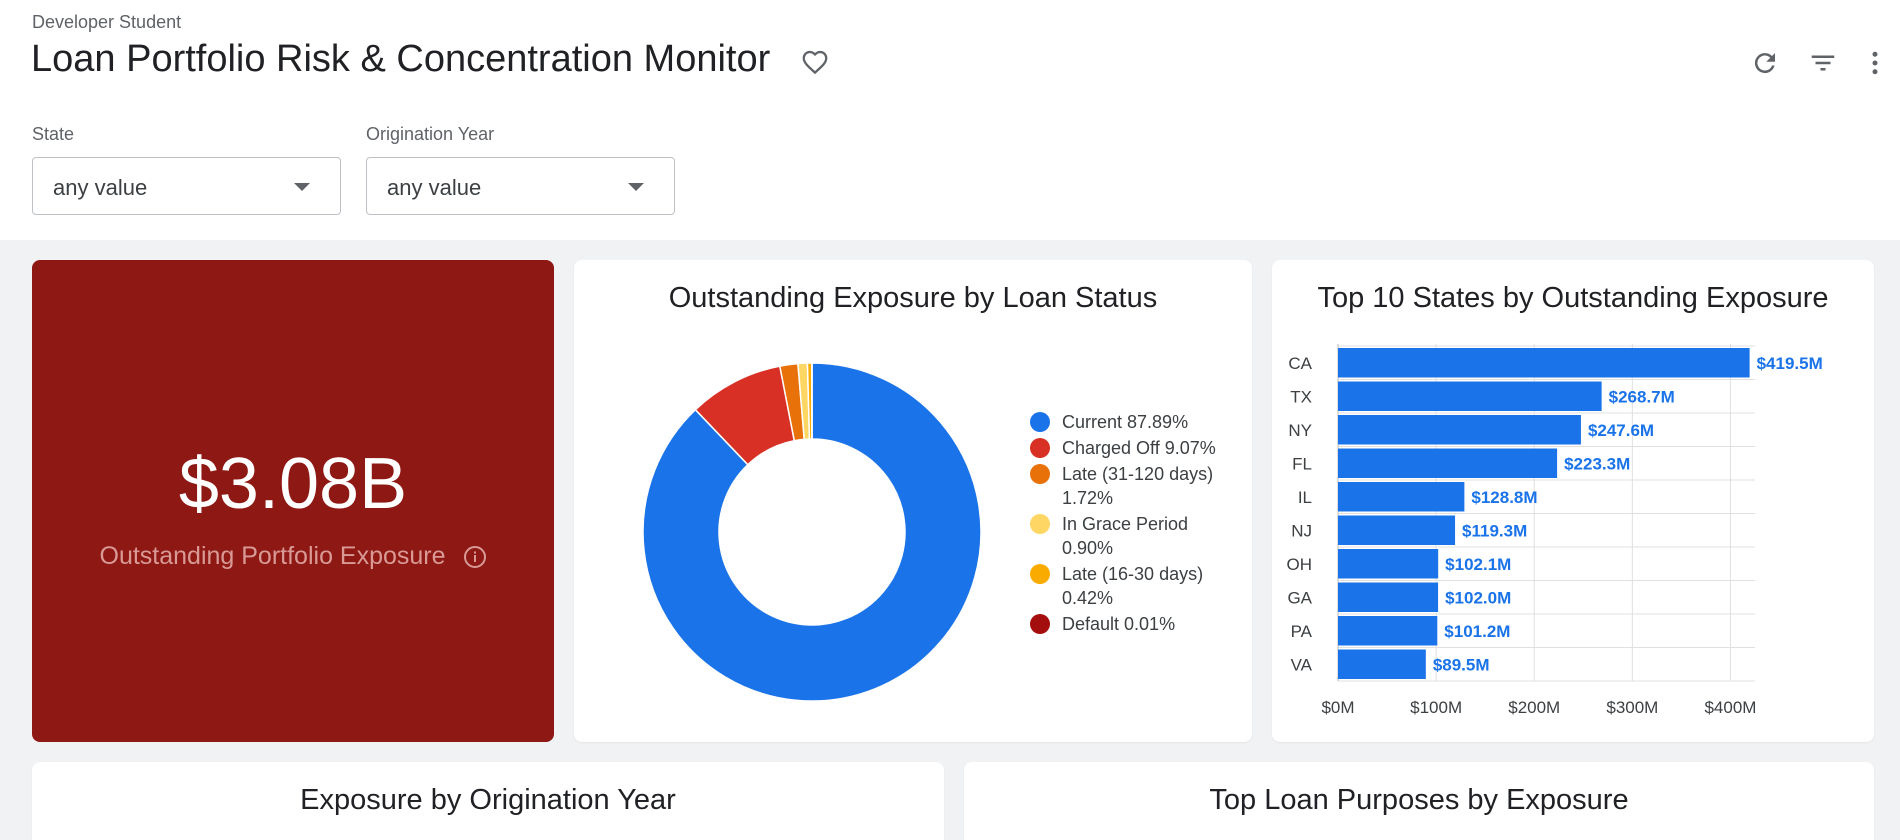 The height and width of the screenshot is (840, 1900). What do you see at coordinates (1138, 486) in the screenshot?
I see `legend-label: Late (31-120 days) 1.72%` at bounding box center [1138, 486].